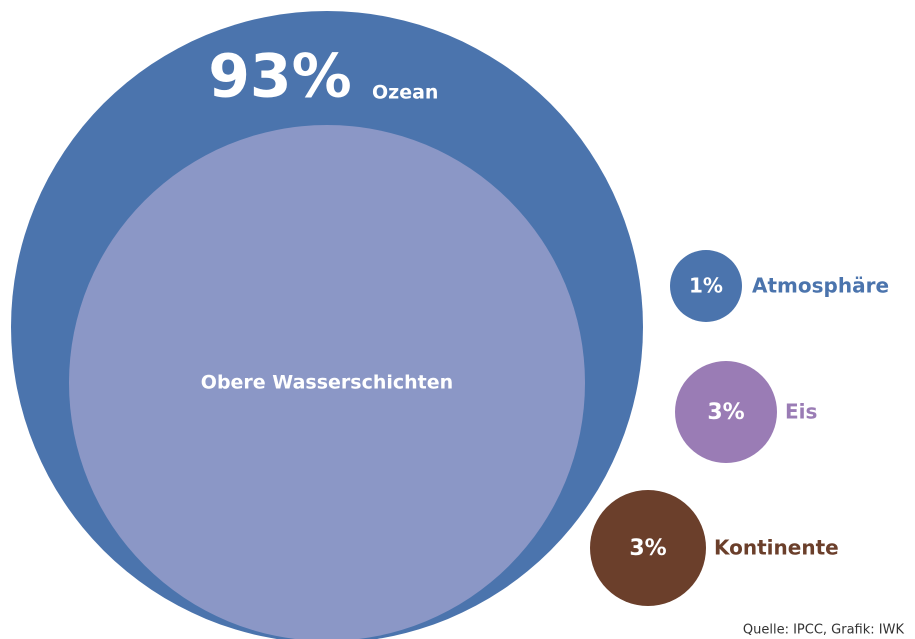  I want to click on inner-label: Obere Wasserschichten, so click(327, 383).